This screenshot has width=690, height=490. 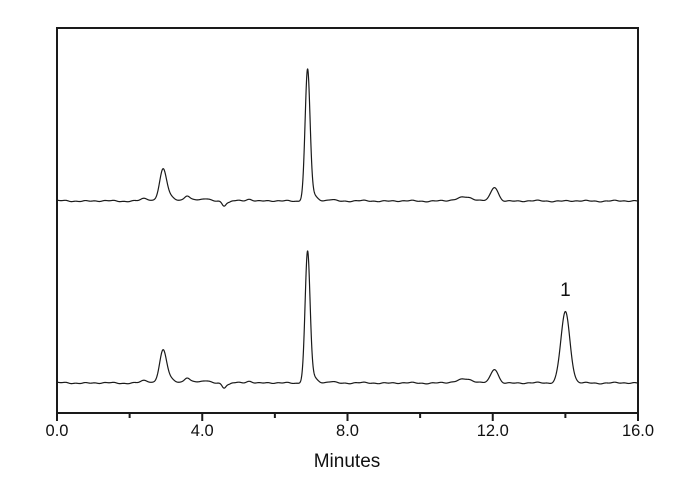 I want to click on x-tick-label: 12.0, so click(x=493, y=431).